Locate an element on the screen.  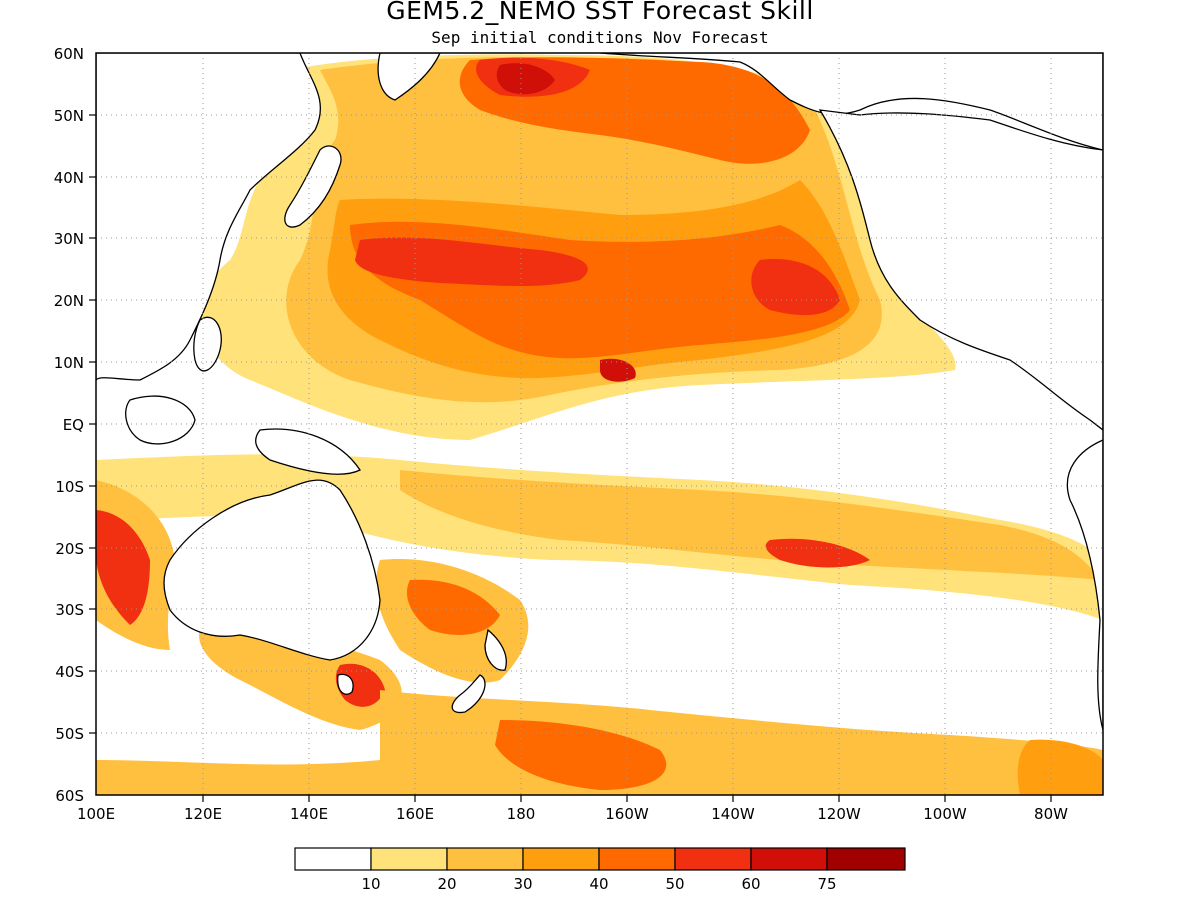
lon-tick-label: 140W is located at coordinates (733, 814).